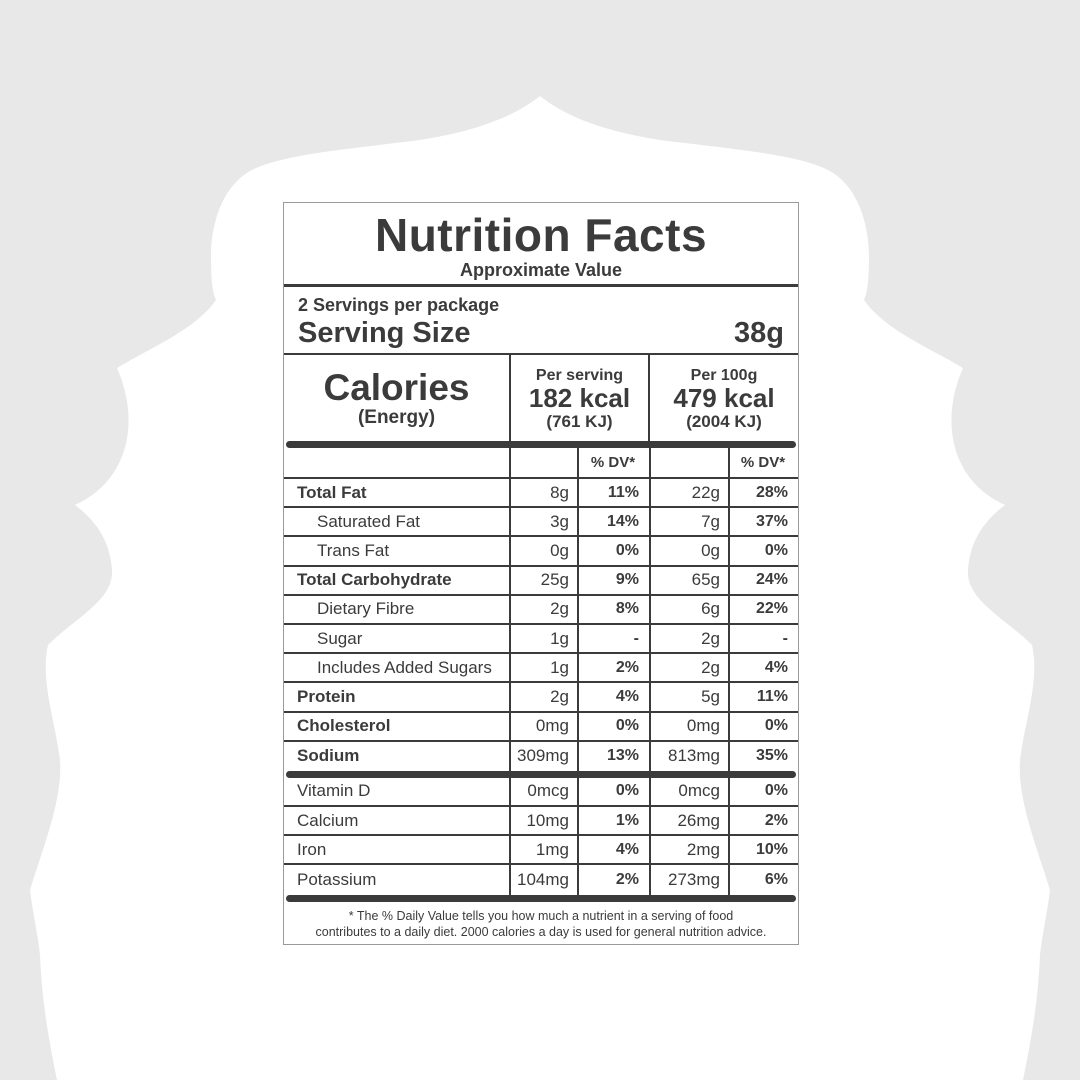 This screenshot has height=1080, width=1080. Describe the element at coordinates (763, 791) in the screenshot. I see `dv-per-100g: 0%` at that location.